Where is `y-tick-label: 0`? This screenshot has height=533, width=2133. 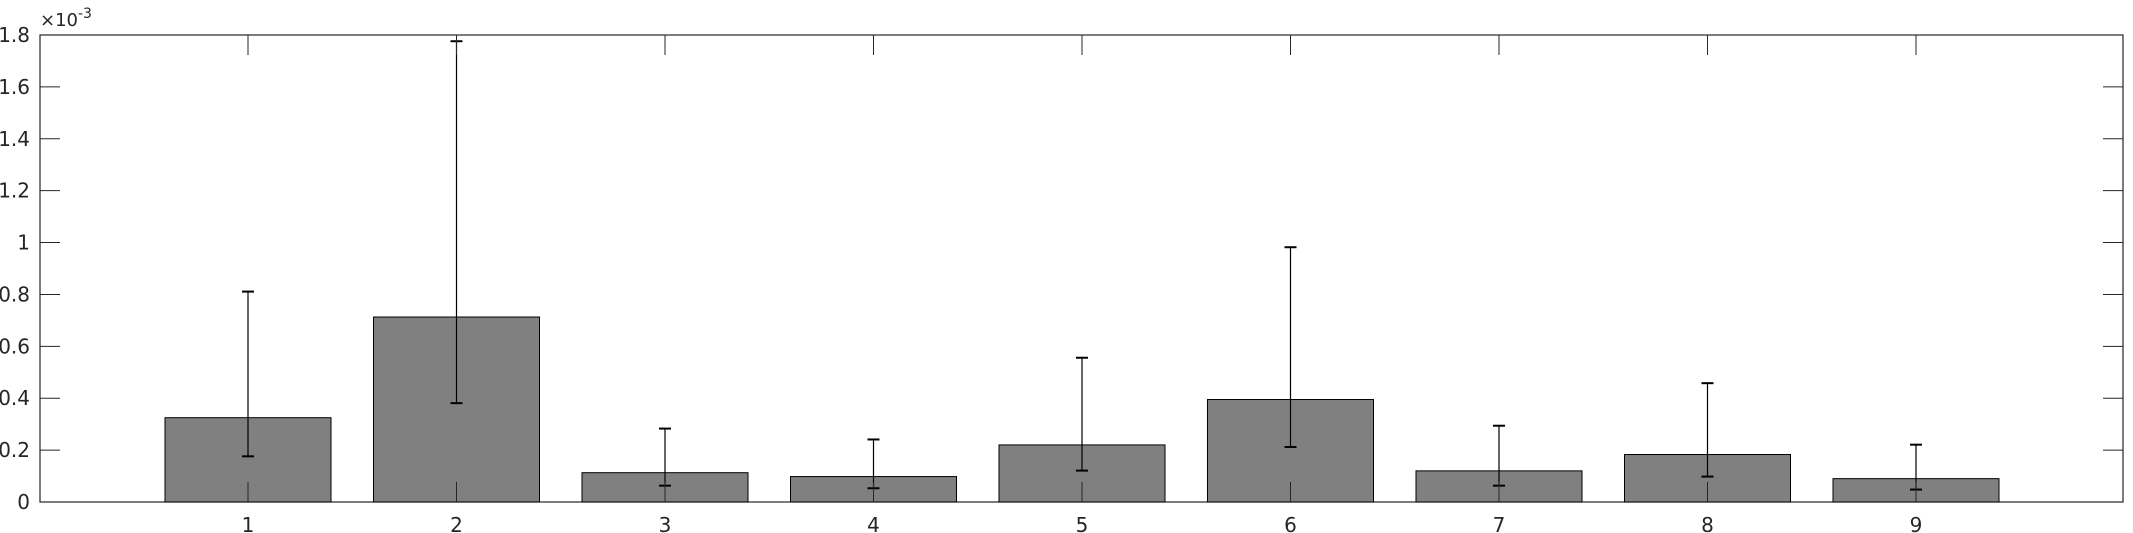 y-tick-label: 0 is located at coordinates (23, 502).